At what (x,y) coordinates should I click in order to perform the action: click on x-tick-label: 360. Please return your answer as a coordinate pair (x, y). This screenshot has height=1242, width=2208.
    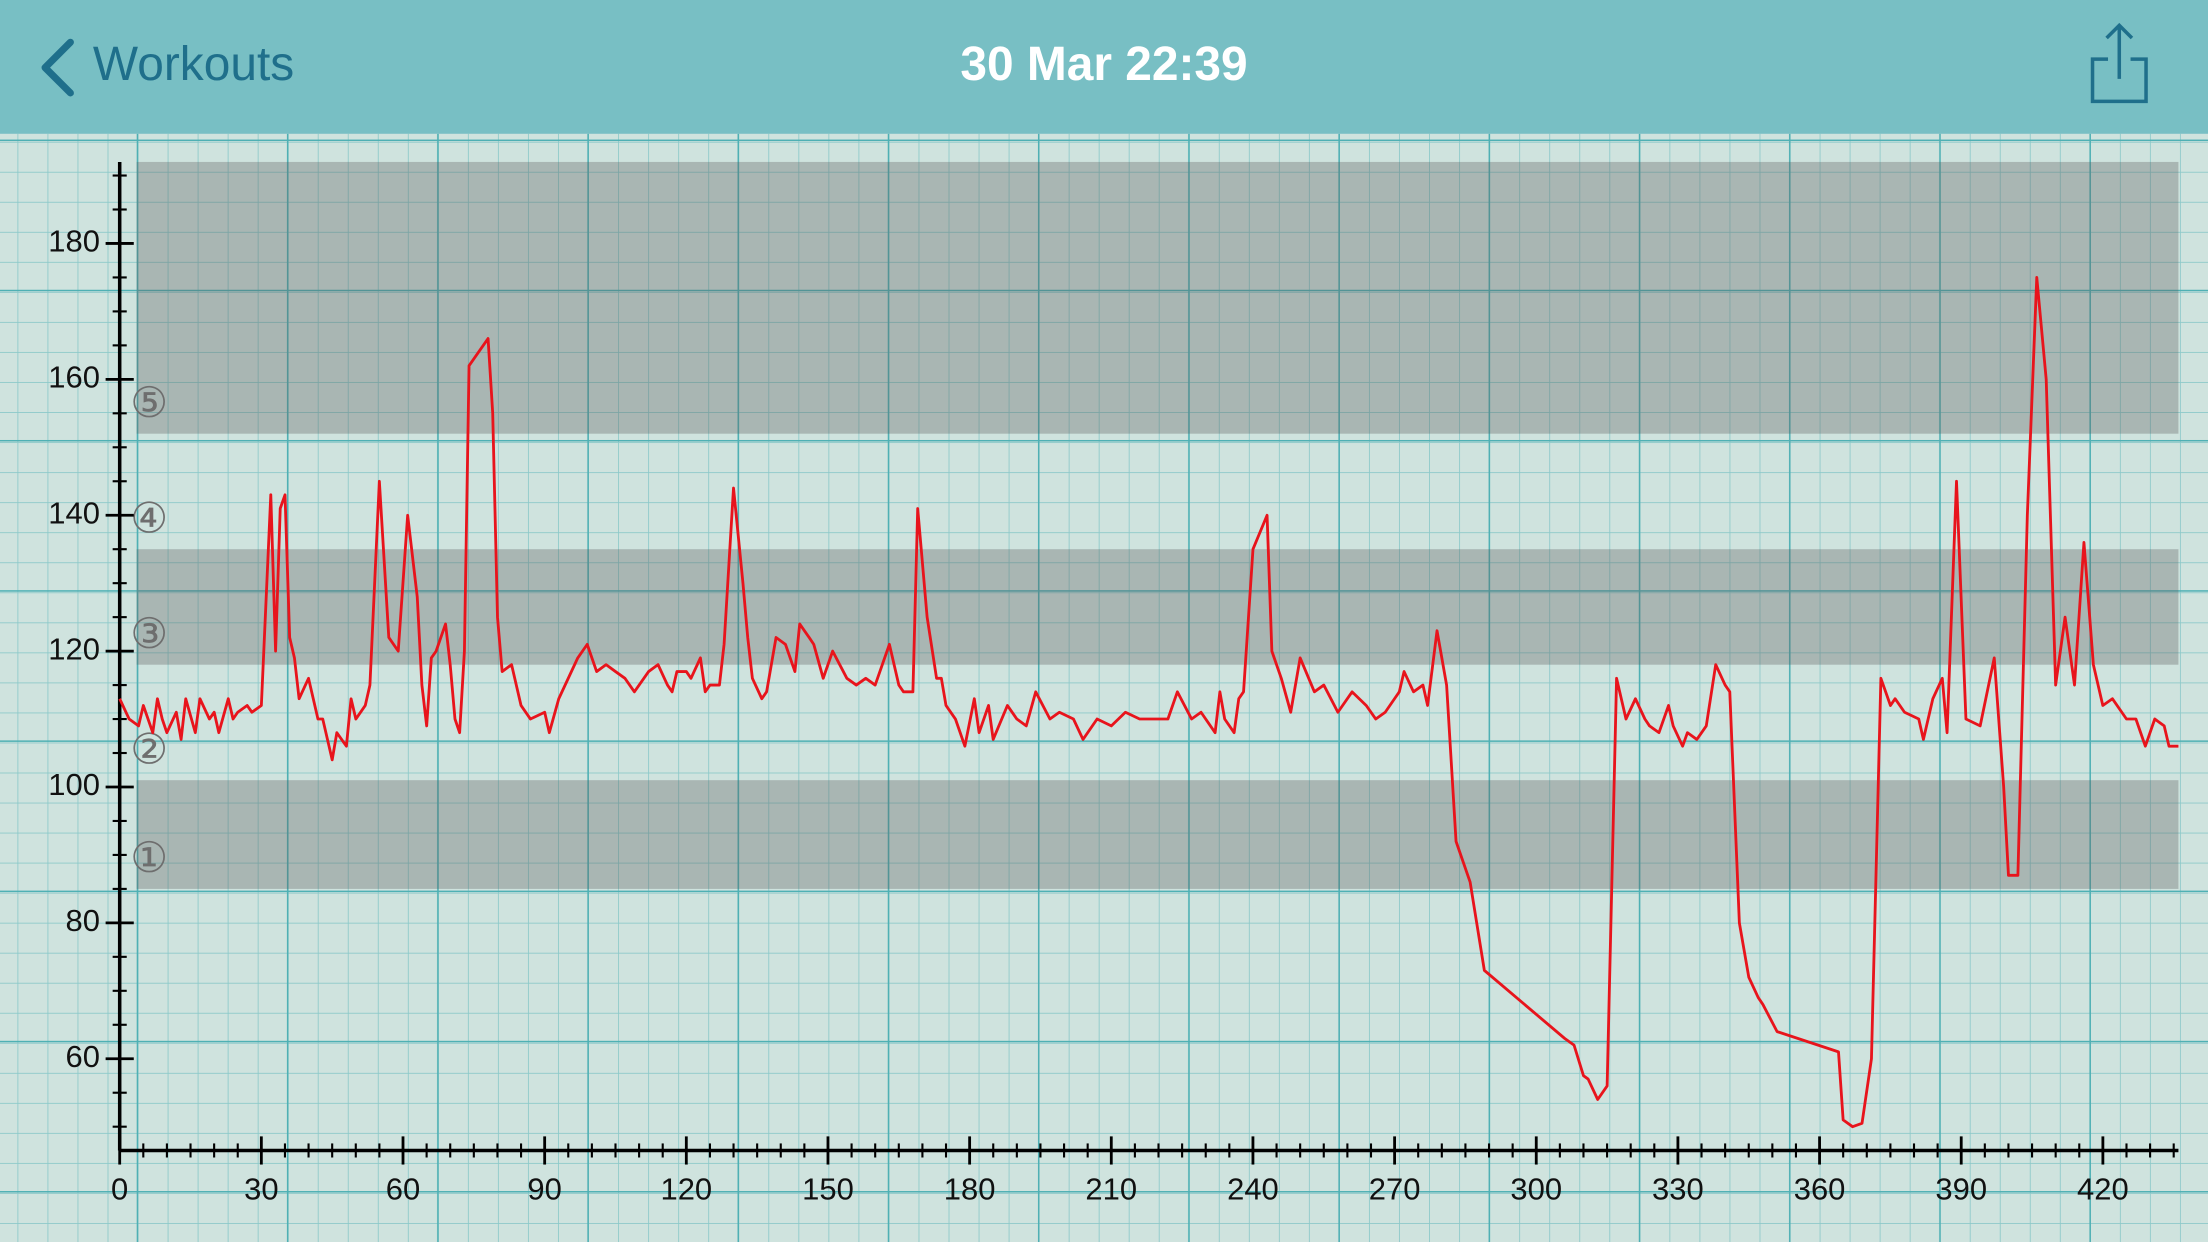
    Looking at the image, I should click on (1820, 1188).